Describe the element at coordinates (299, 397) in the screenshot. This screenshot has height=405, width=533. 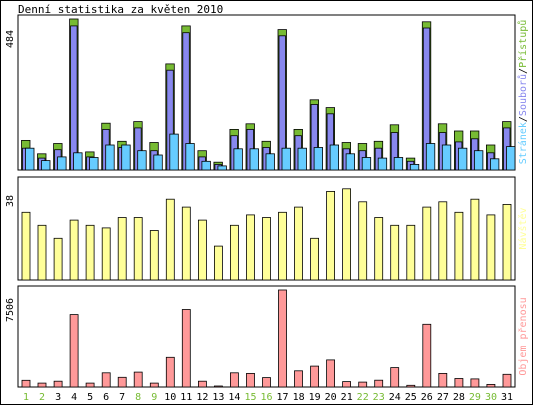
I see `x-tick-label-18: 18` at that location.